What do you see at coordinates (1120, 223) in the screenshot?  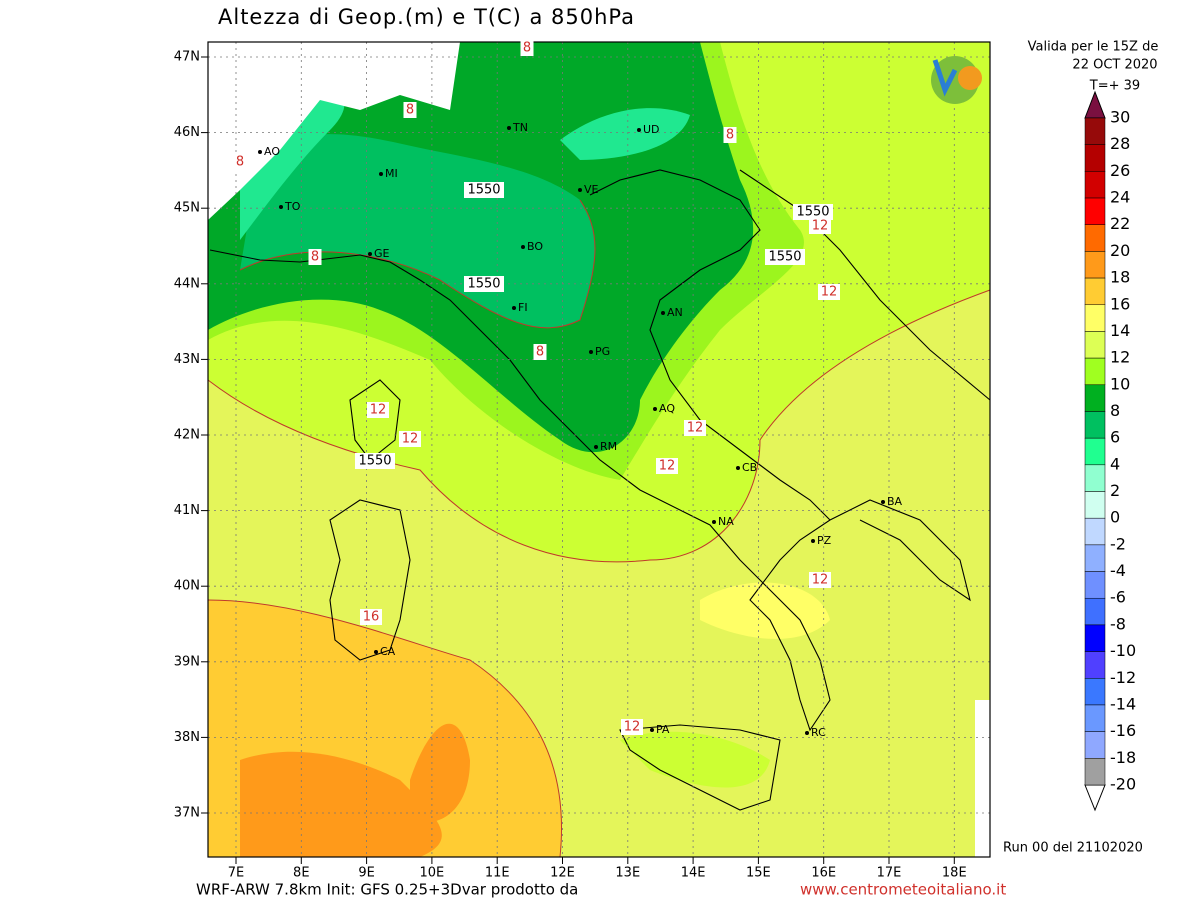 I see `colorbar-label: 22` at bounding box center [1120, 223].